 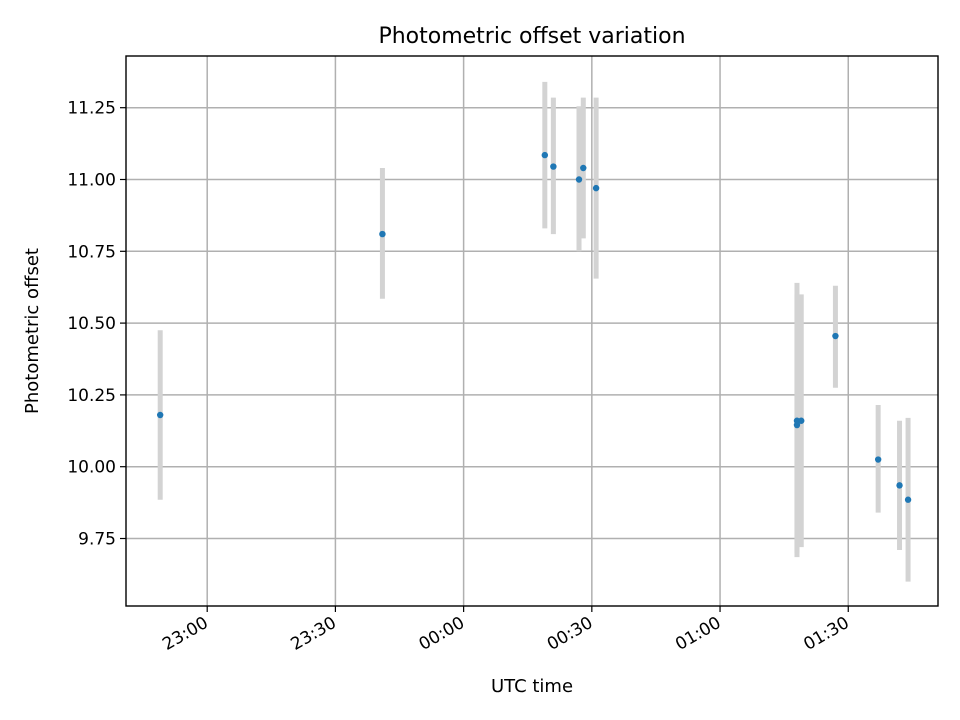 I want to click on x-axis-label: UTC time, so click(x=532, y=686).